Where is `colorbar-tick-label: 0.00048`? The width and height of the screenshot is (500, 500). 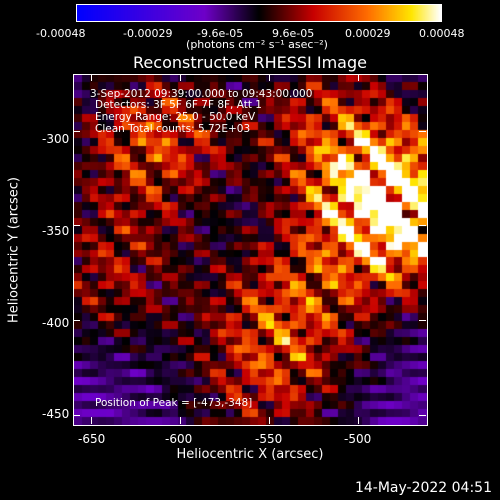
colorbar-tick-label: 0.00048 is located at coordinates (442, 33).